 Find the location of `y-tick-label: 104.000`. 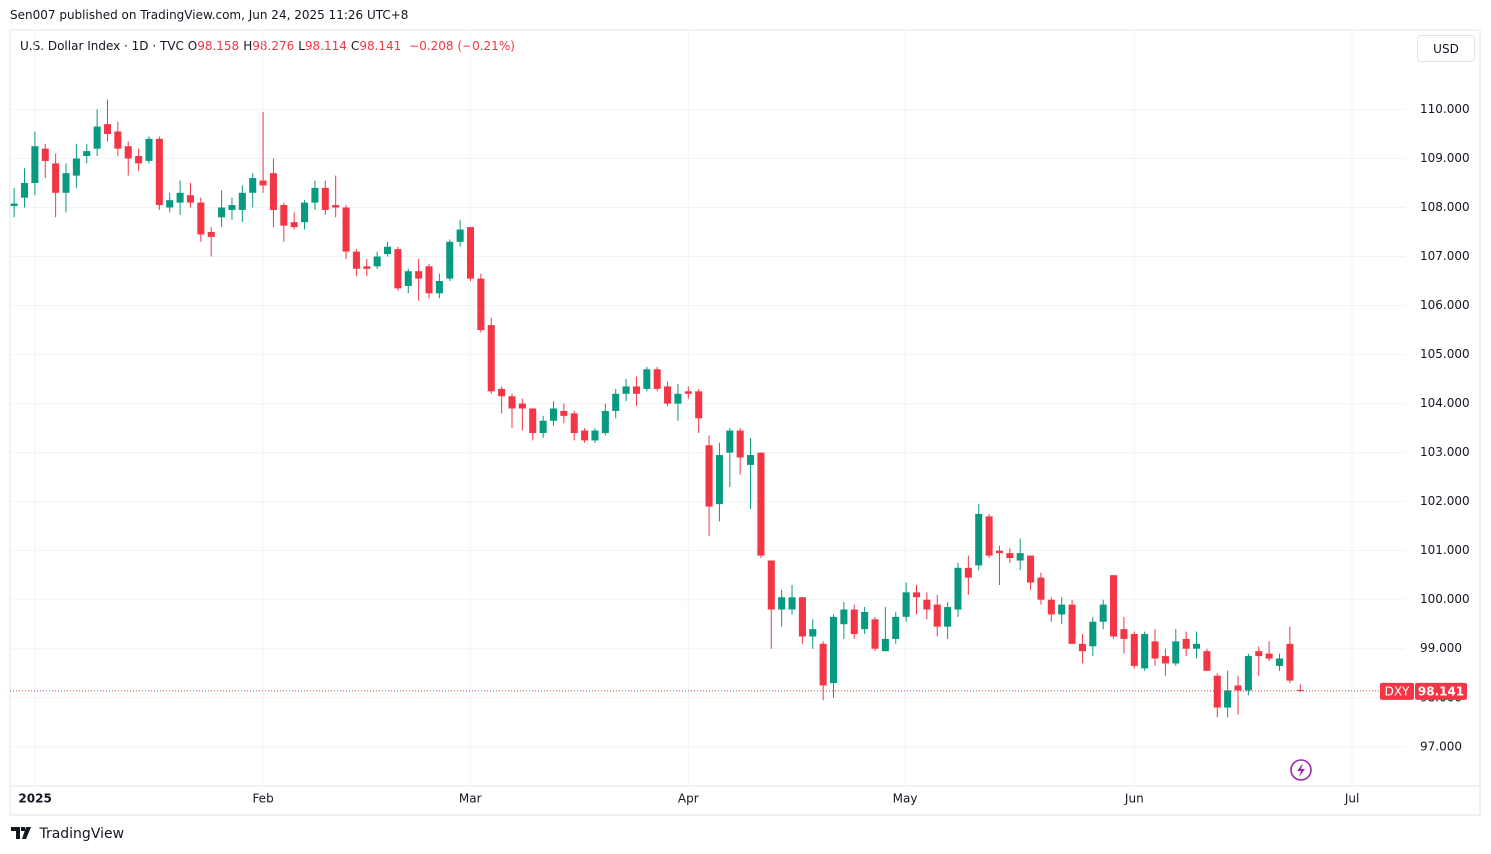

y-tick-label: 104.000 is located at coordinates (1445, 403).